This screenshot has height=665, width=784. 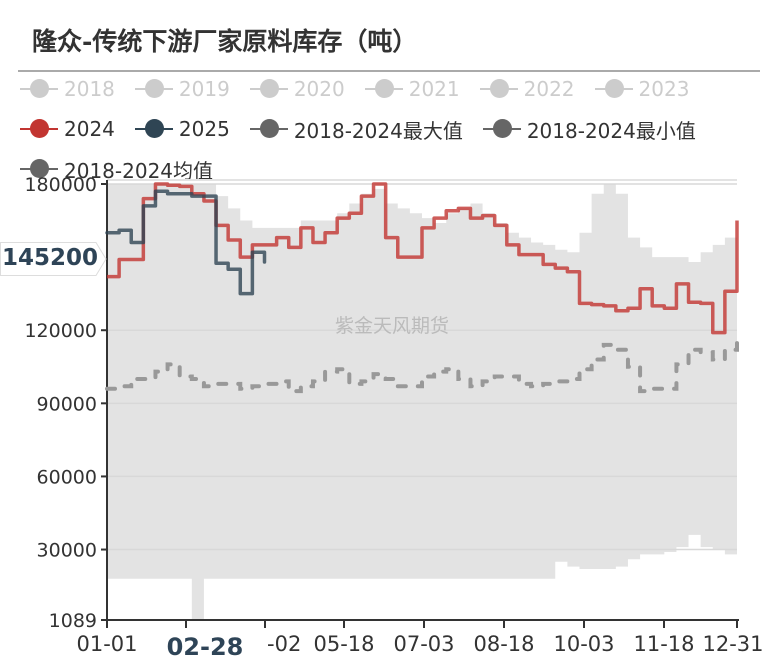 What do you see at coordinates (378, 130) in the screenshot?
I see `legend-label: 2018-2024最大值` at bounding box center [378, 130].